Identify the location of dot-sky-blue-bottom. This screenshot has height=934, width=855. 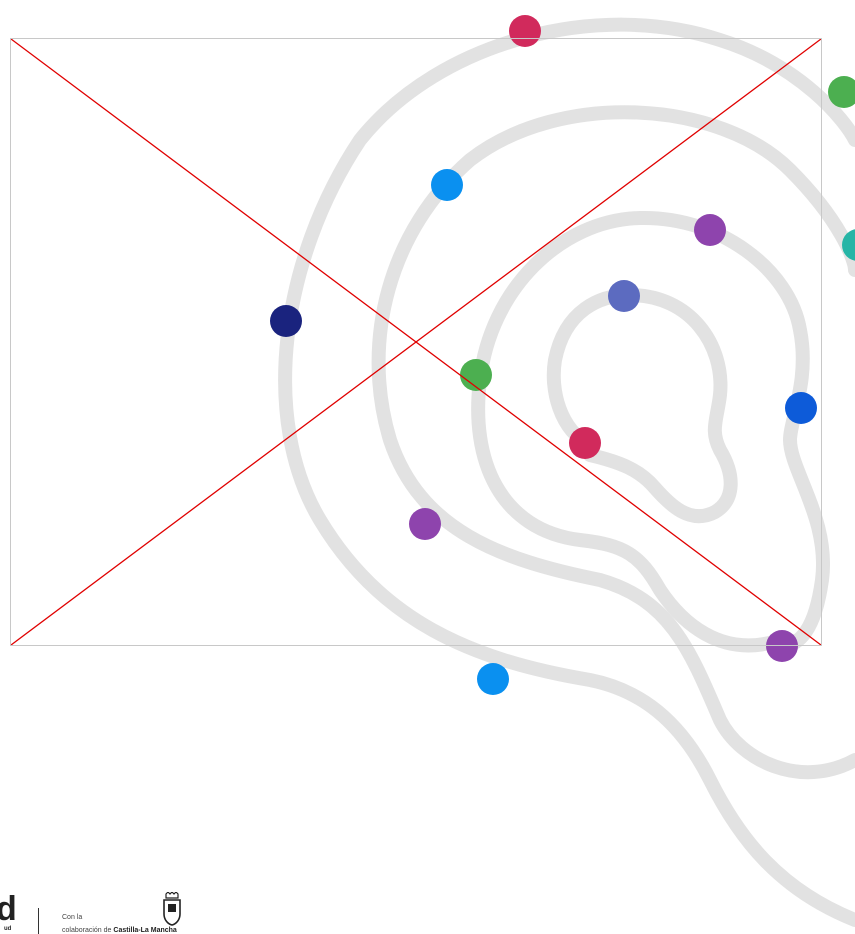
(493, 679).